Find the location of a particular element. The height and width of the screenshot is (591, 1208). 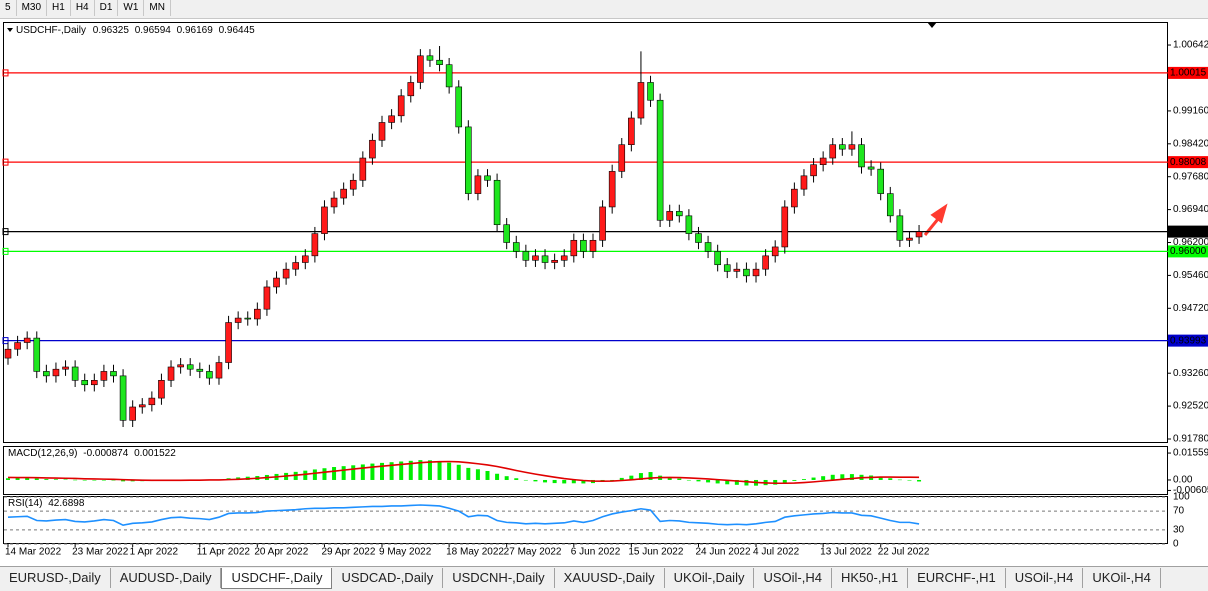

chart-tab: UKOil-,Daily is located at coordinates (710, 578).